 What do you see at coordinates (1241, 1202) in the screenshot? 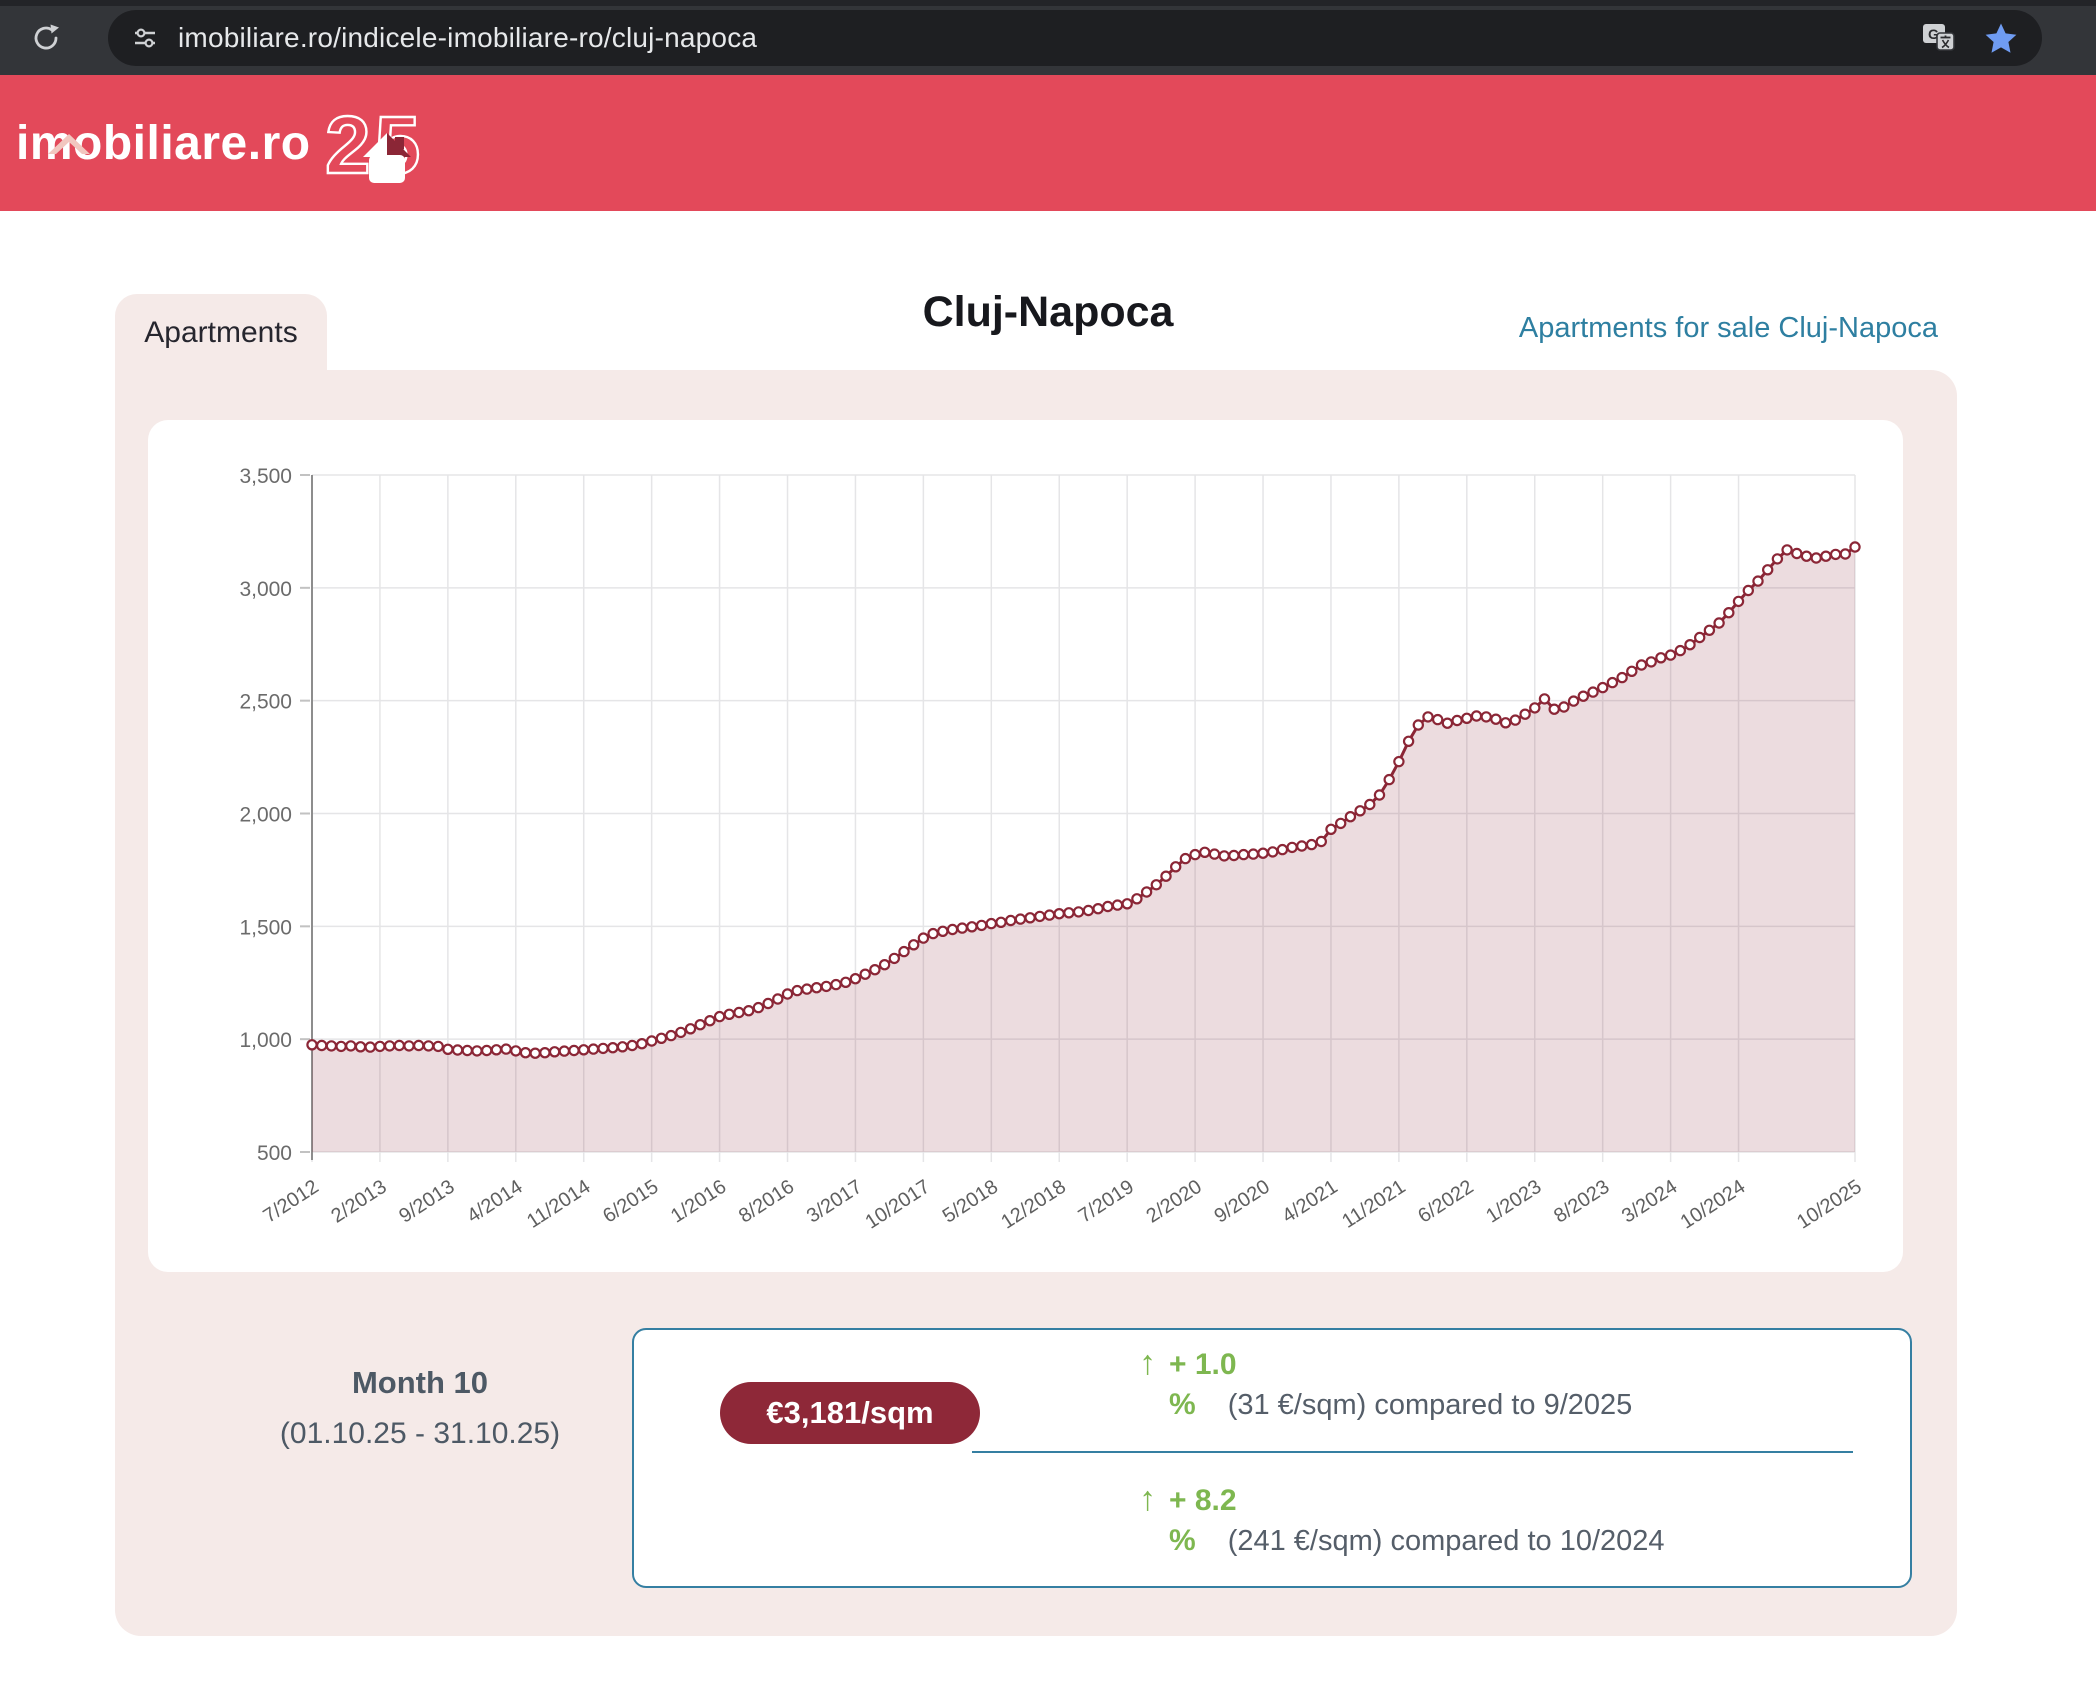
I see `svg-text: 9/2020` at bounding box center [1241, 1202].